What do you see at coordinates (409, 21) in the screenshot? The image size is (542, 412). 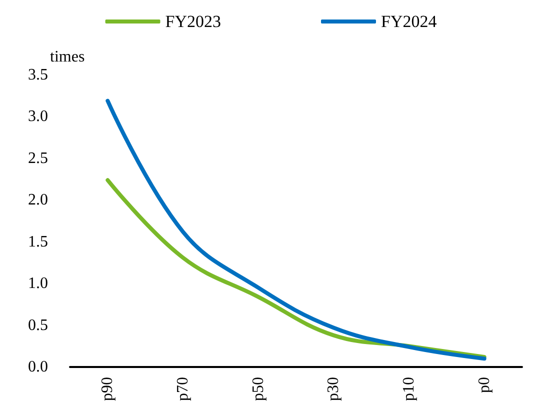 I see `legend-label: FY2024` at bounding box center [409, 21].